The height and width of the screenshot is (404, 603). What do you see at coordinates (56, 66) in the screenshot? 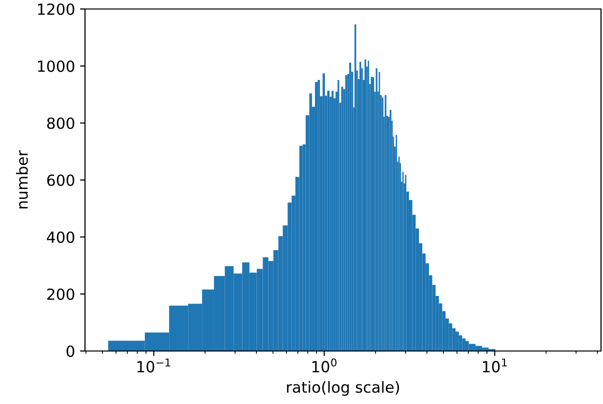
I see `y-tick-label: 1000` at bounding box center [56, 66].